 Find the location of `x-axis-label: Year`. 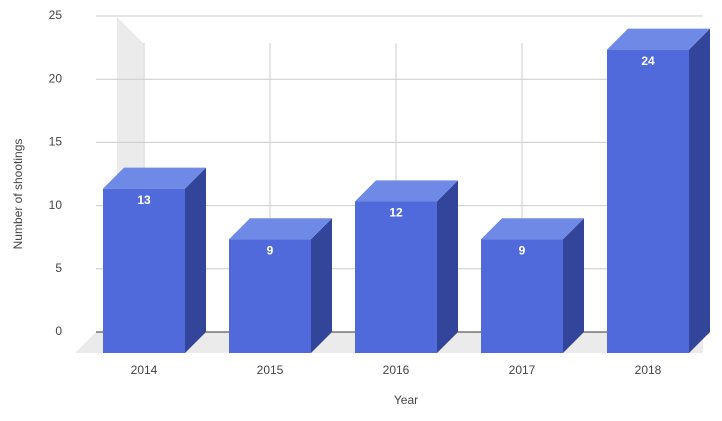

x-axis-label: Year is located at coordinates (406, 400).